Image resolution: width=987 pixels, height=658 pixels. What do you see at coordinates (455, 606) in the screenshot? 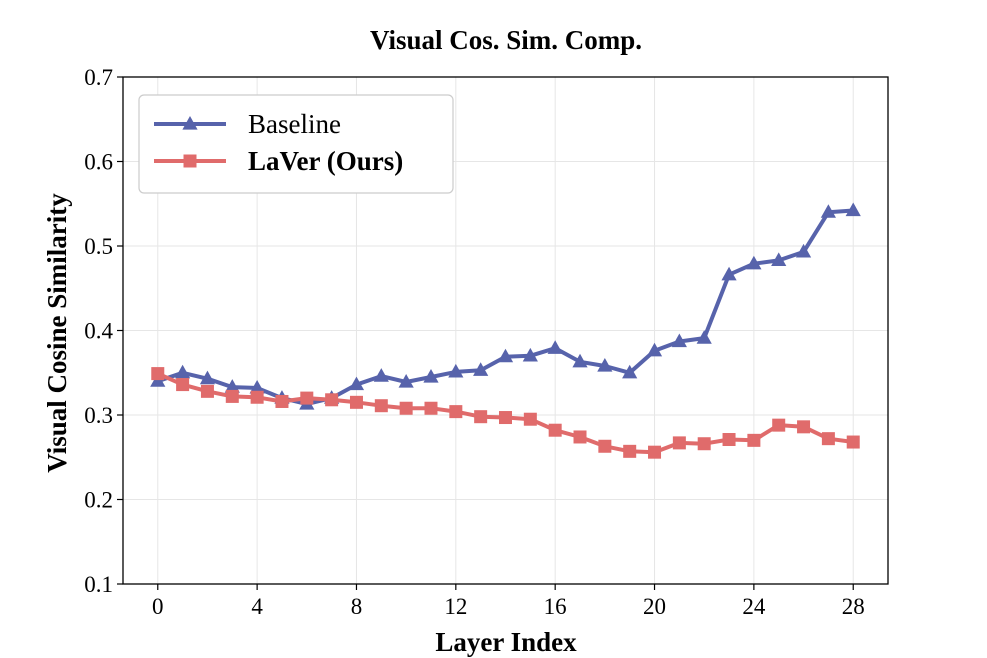
I see `x-tick-label: 12` at bounding box center [455, 606].